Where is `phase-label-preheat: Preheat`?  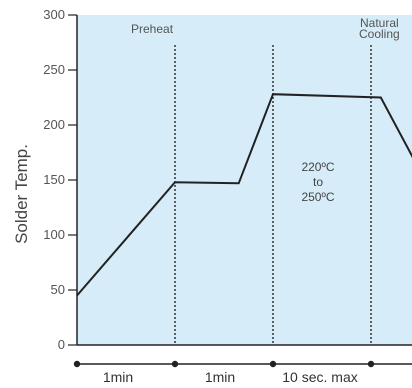 phase-label-preheat: Preheat is located at coordinates (152, 29).